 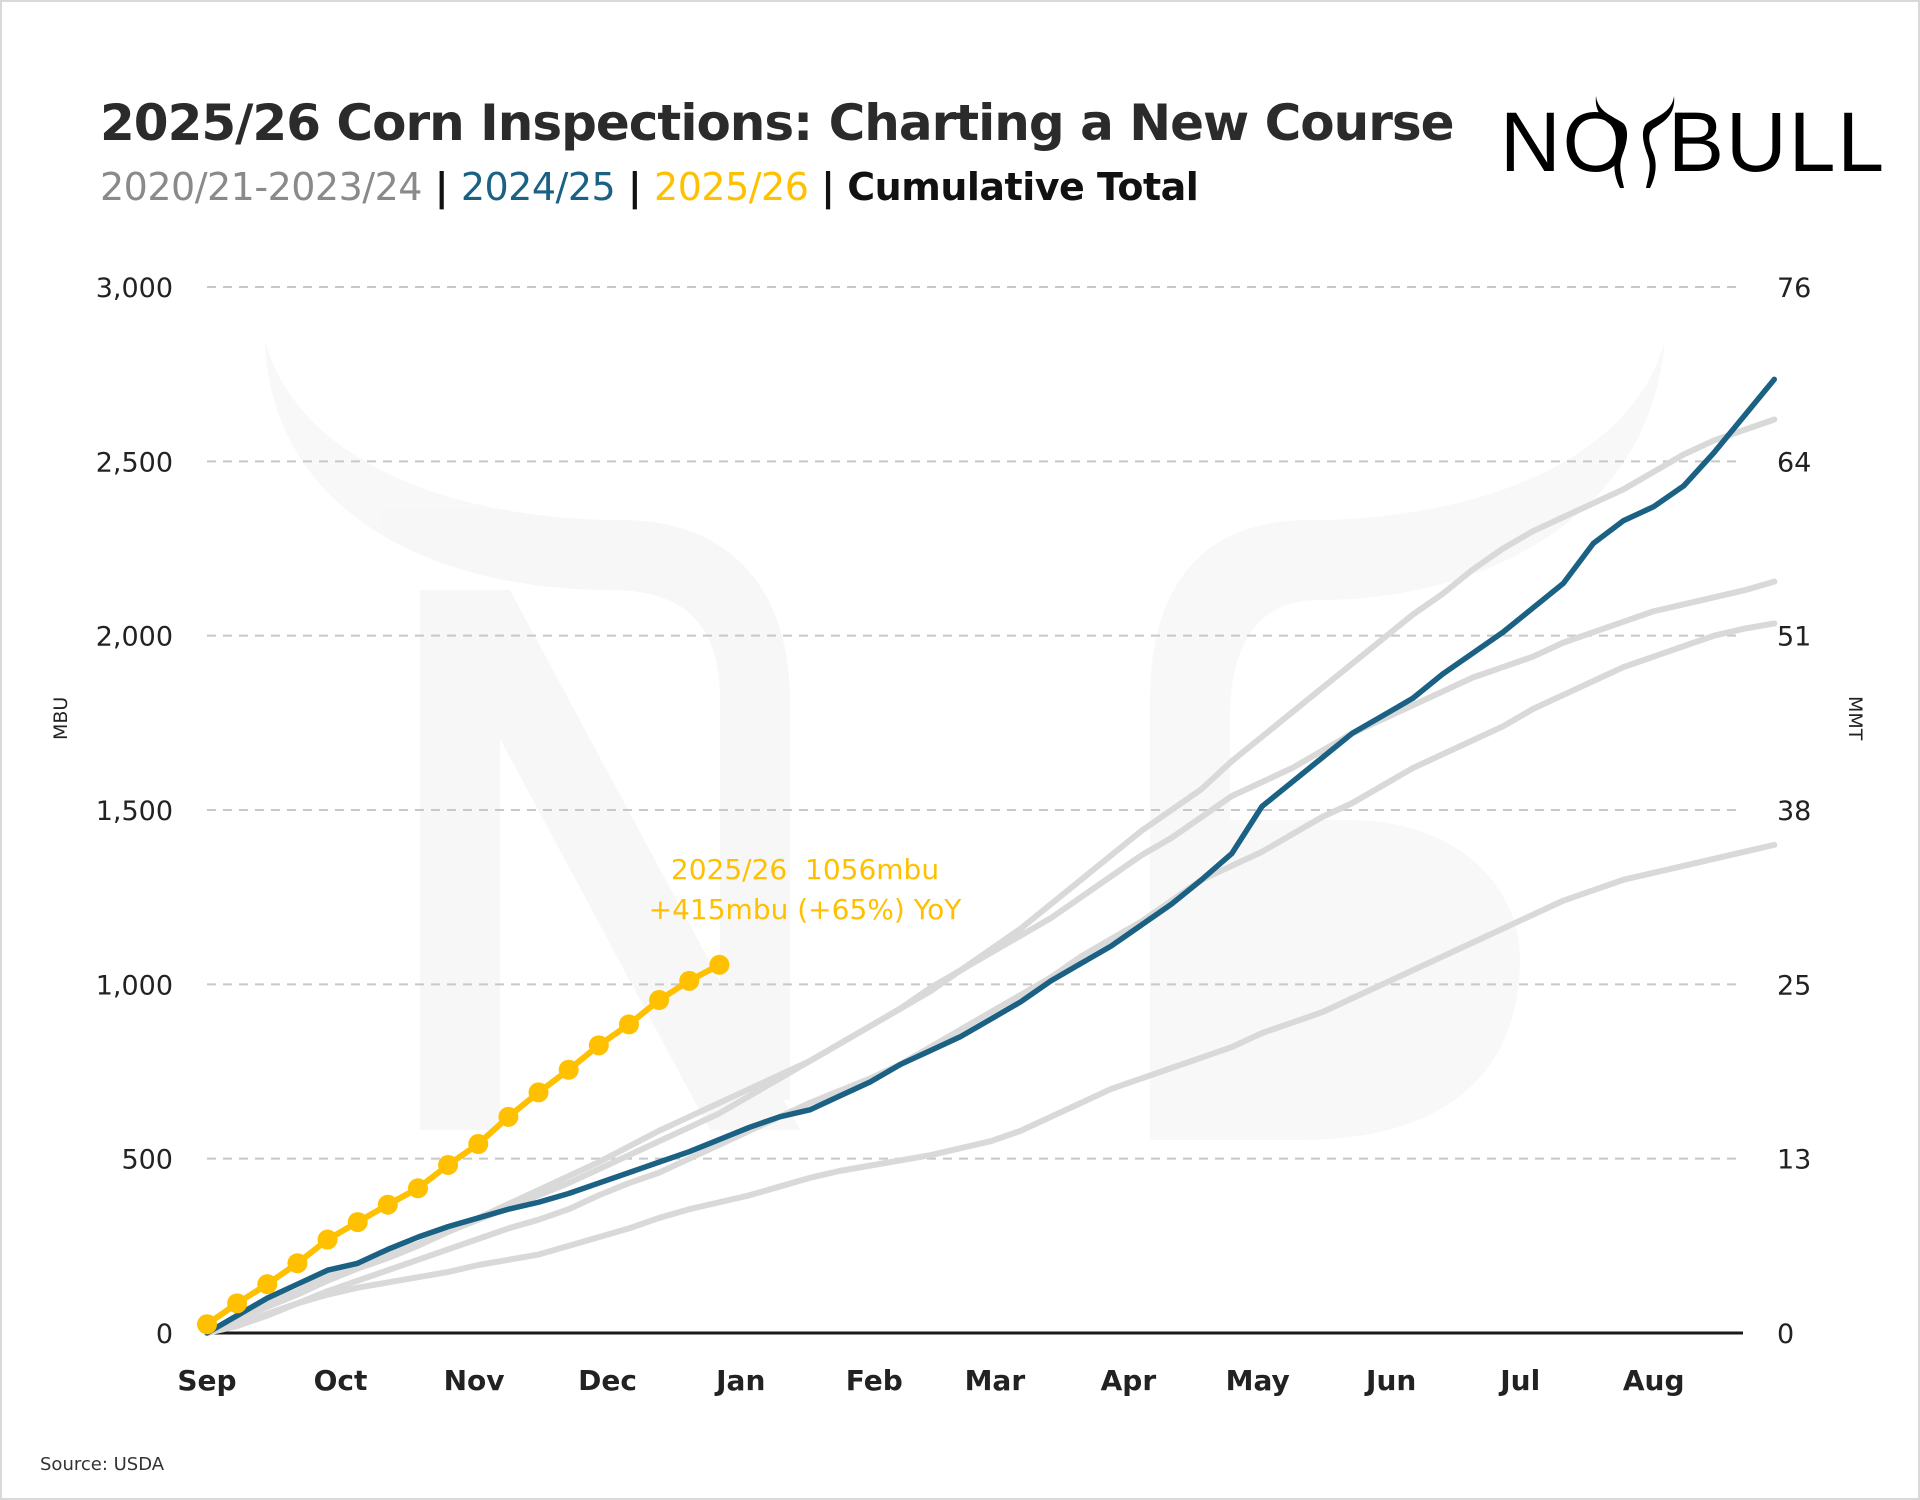 I want to click on x-tick-label: Jul, so click(x=1519, y=1380).